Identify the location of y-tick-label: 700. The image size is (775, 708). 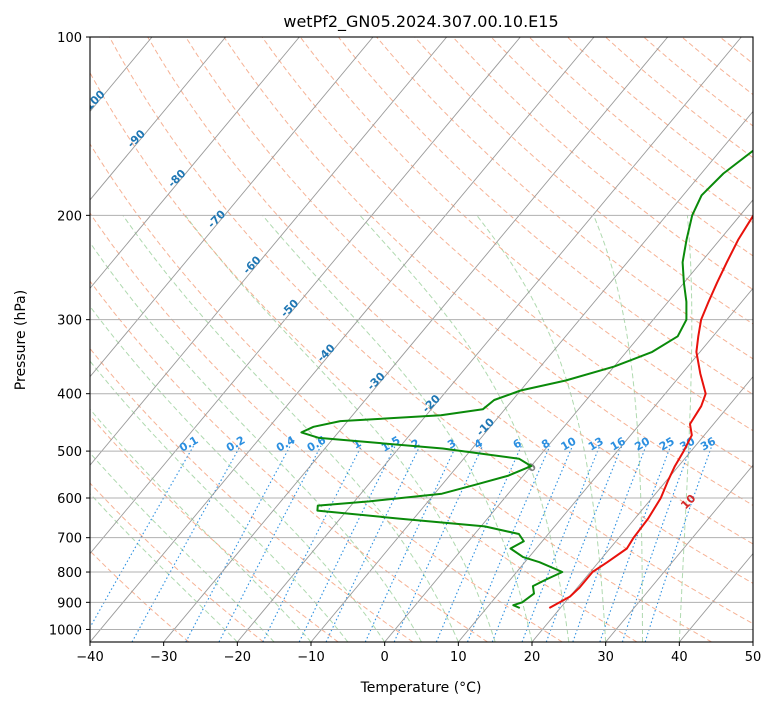
(69, 539).